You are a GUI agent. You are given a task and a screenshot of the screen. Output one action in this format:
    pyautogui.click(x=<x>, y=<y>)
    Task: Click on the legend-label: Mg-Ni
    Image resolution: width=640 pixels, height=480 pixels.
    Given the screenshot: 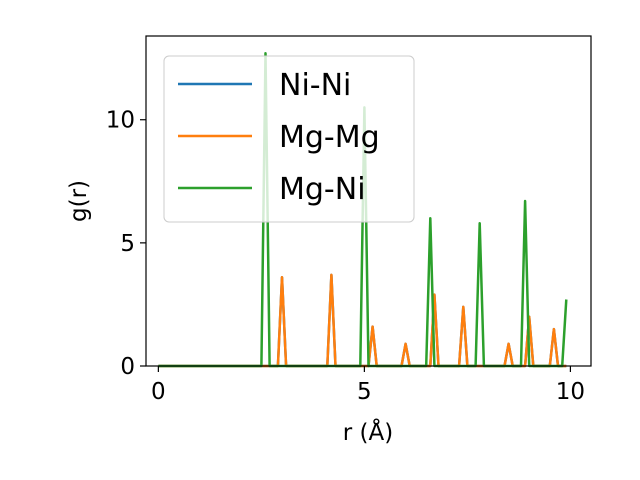 What is the action you would take?
    pyautogui.click(x=322, y=189)
    